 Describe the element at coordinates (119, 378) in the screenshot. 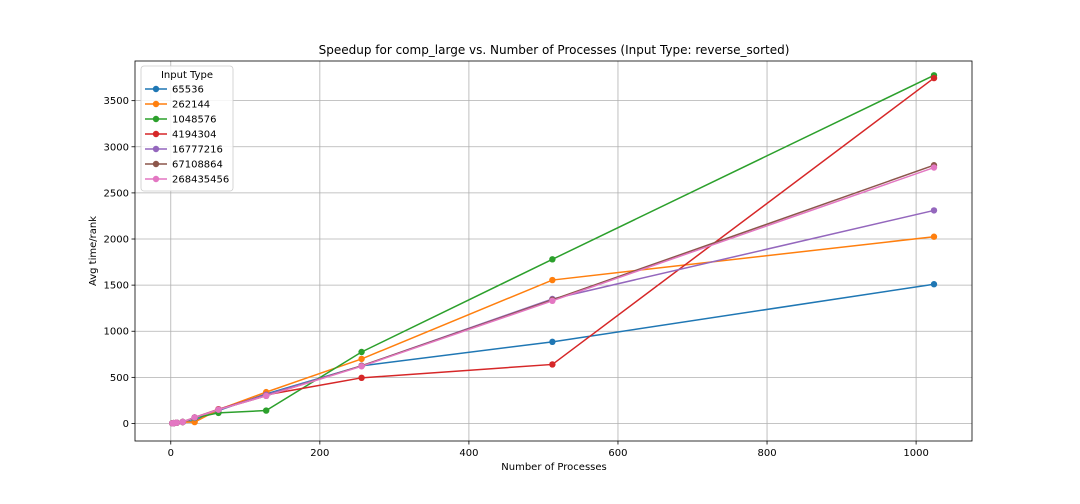

I see `y-tick-label: 500` at that location.